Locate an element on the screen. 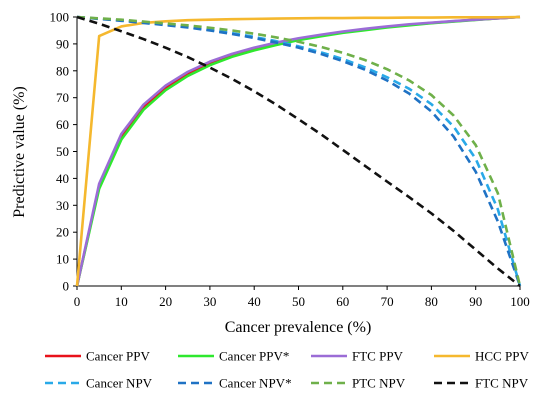  y-tick-label: 0 is located at coordinates (66, 286).